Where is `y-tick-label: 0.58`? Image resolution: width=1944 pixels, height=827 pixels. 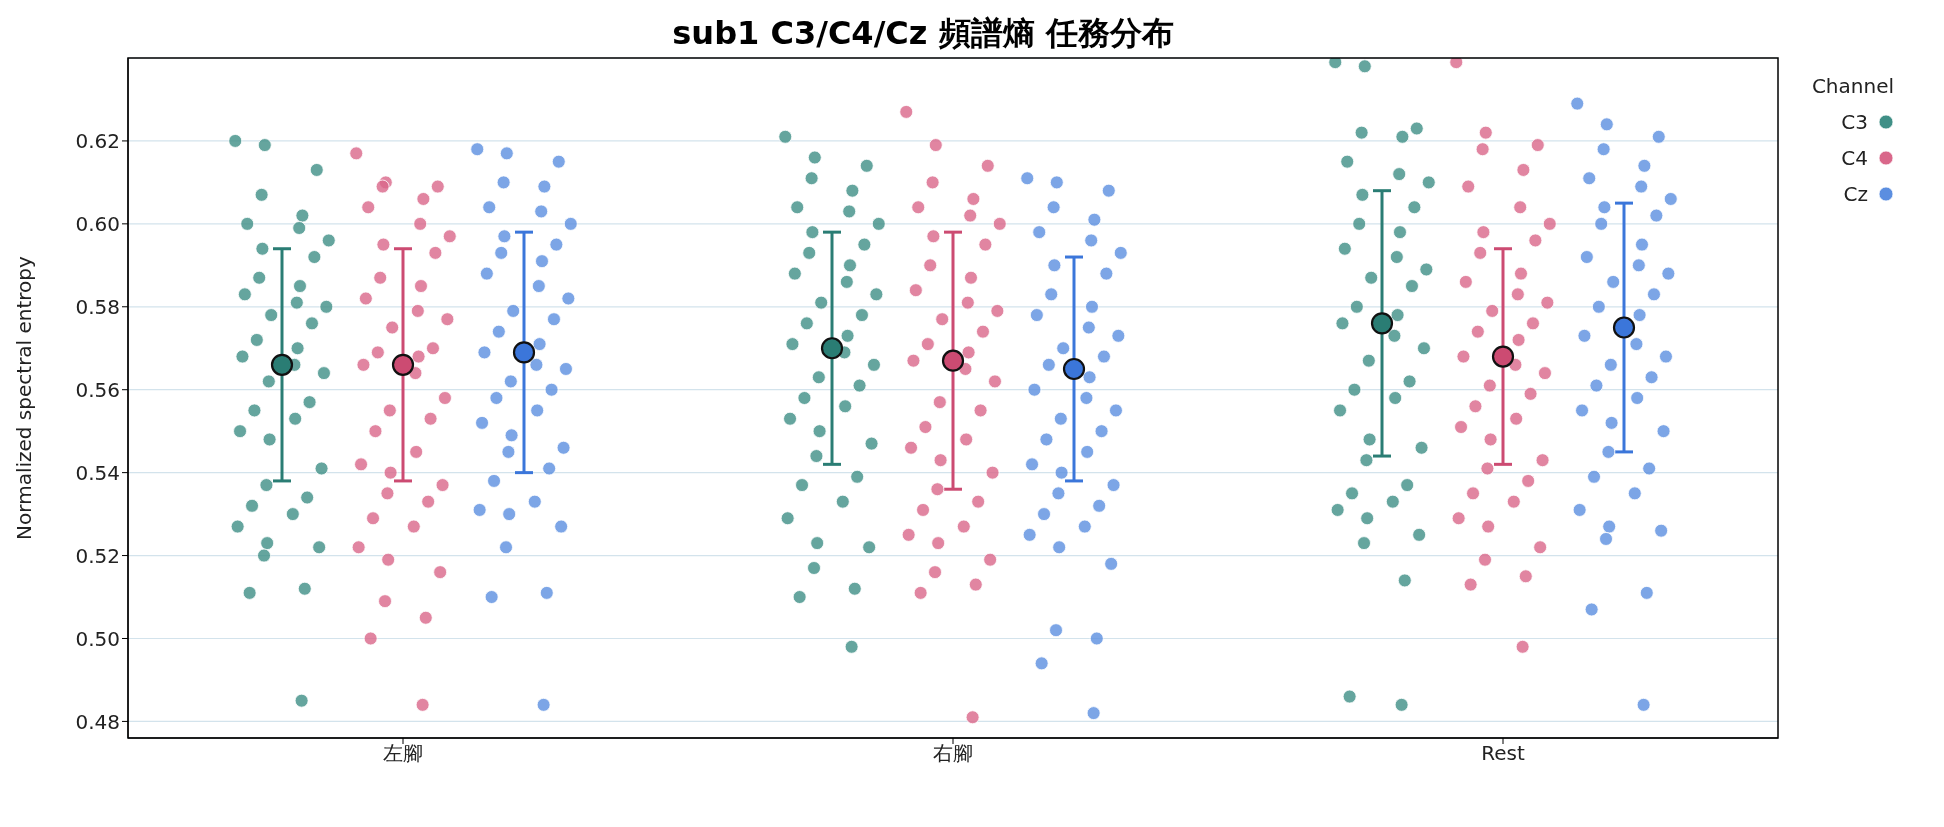 y-tick-label: 0.58 is located at coordinates (97, 306).